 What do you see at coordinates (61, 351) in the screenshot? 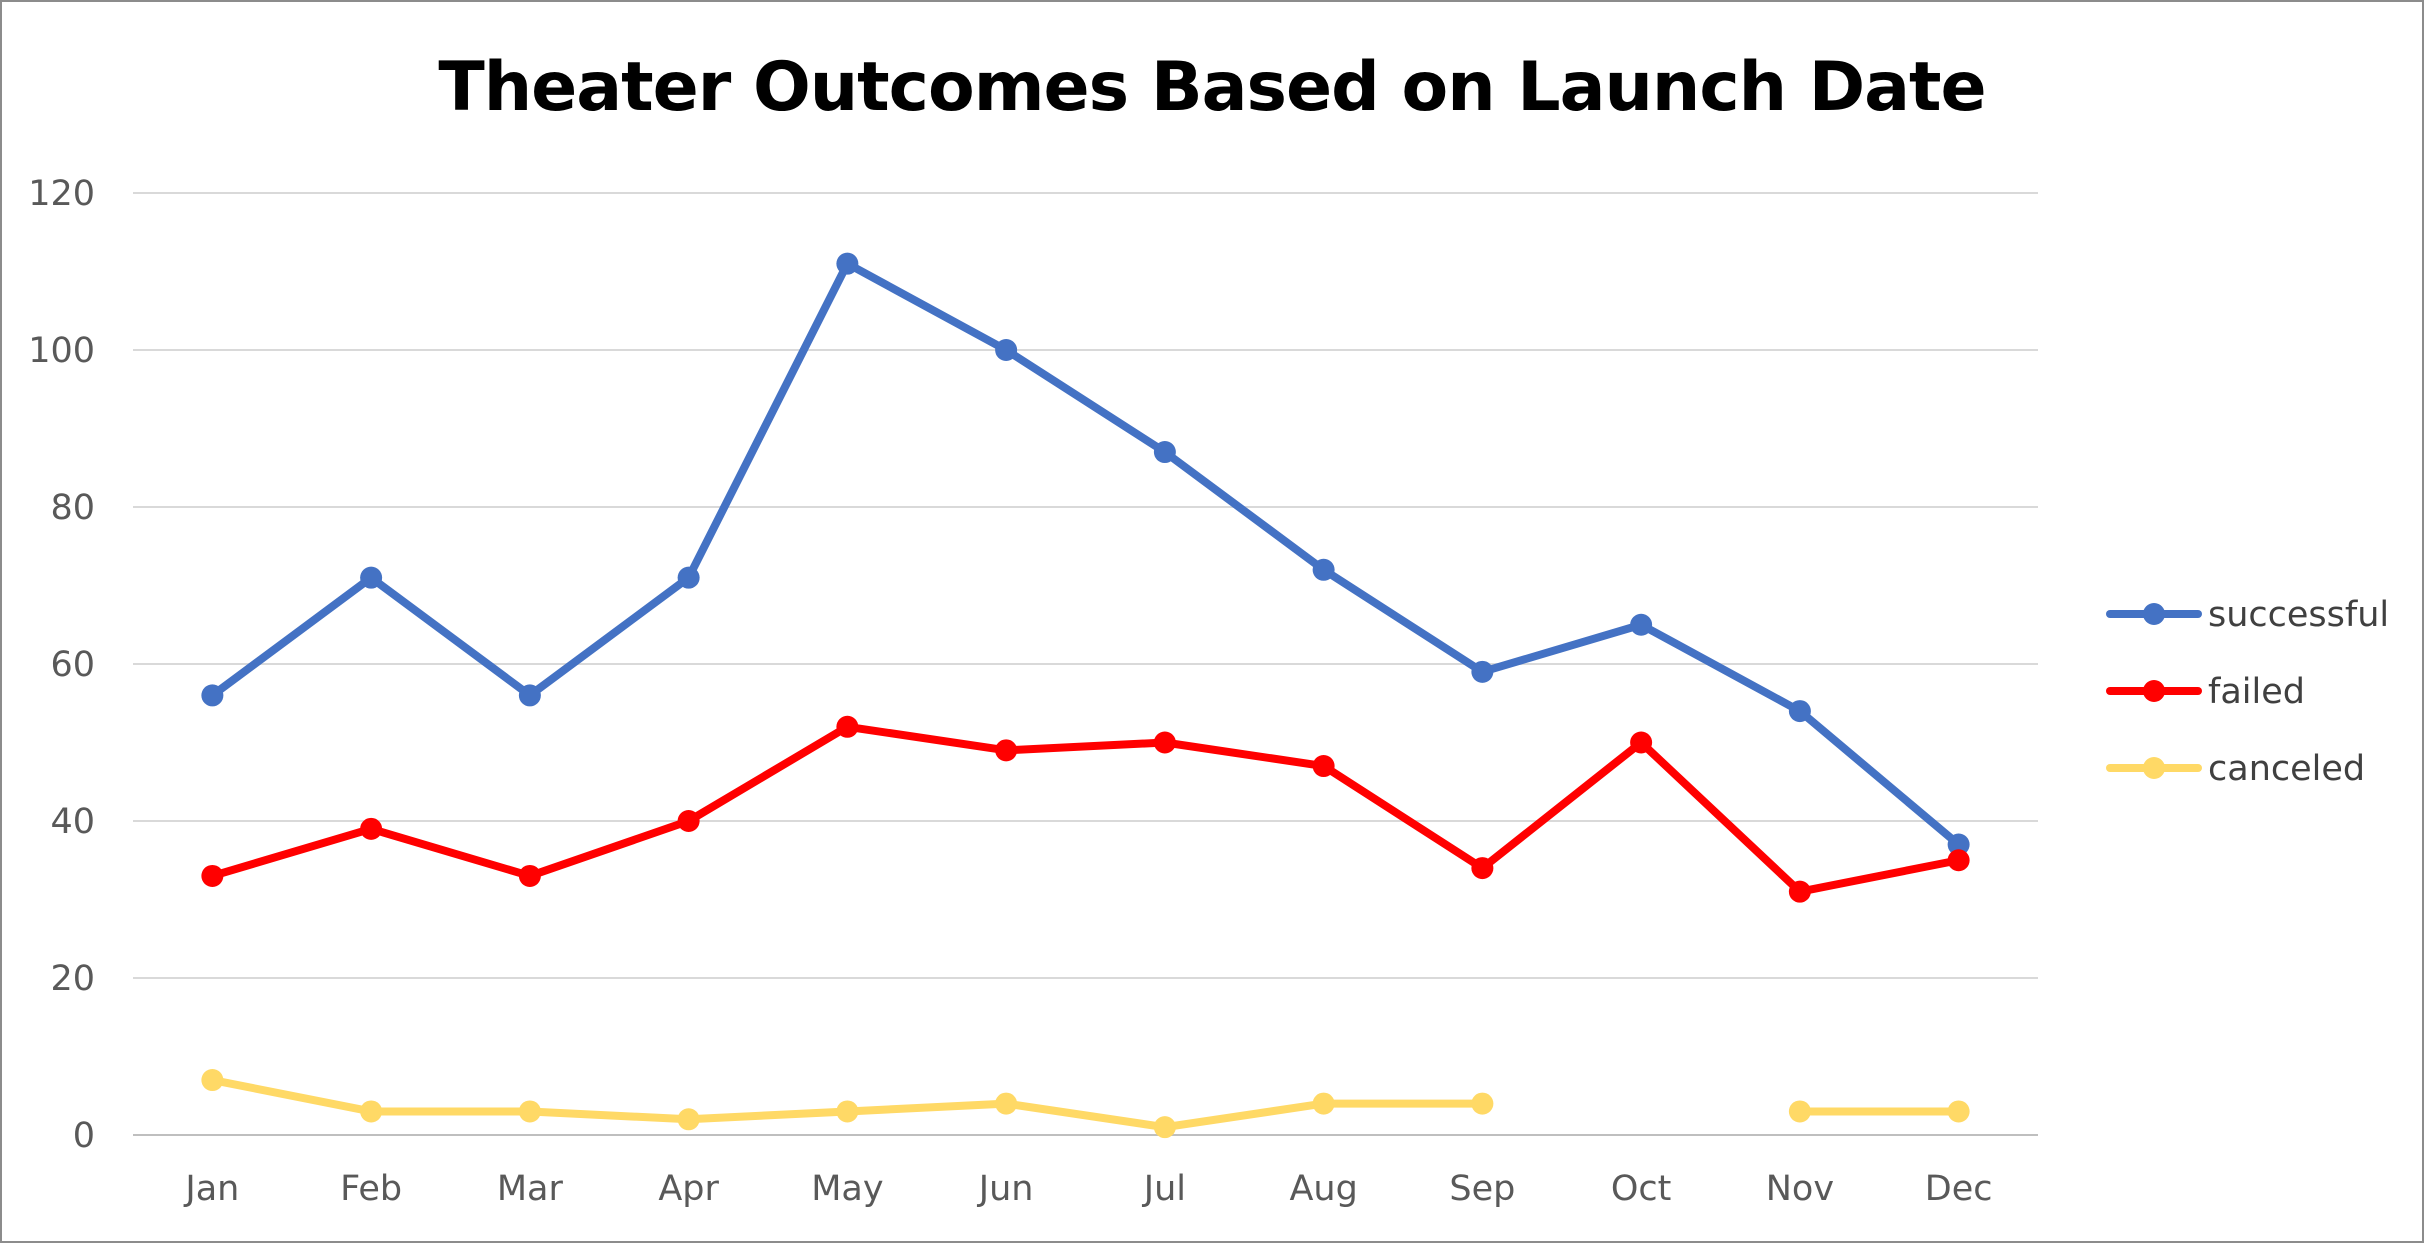
I see `y-tick-label: 100` at bounding box center [61, 351].